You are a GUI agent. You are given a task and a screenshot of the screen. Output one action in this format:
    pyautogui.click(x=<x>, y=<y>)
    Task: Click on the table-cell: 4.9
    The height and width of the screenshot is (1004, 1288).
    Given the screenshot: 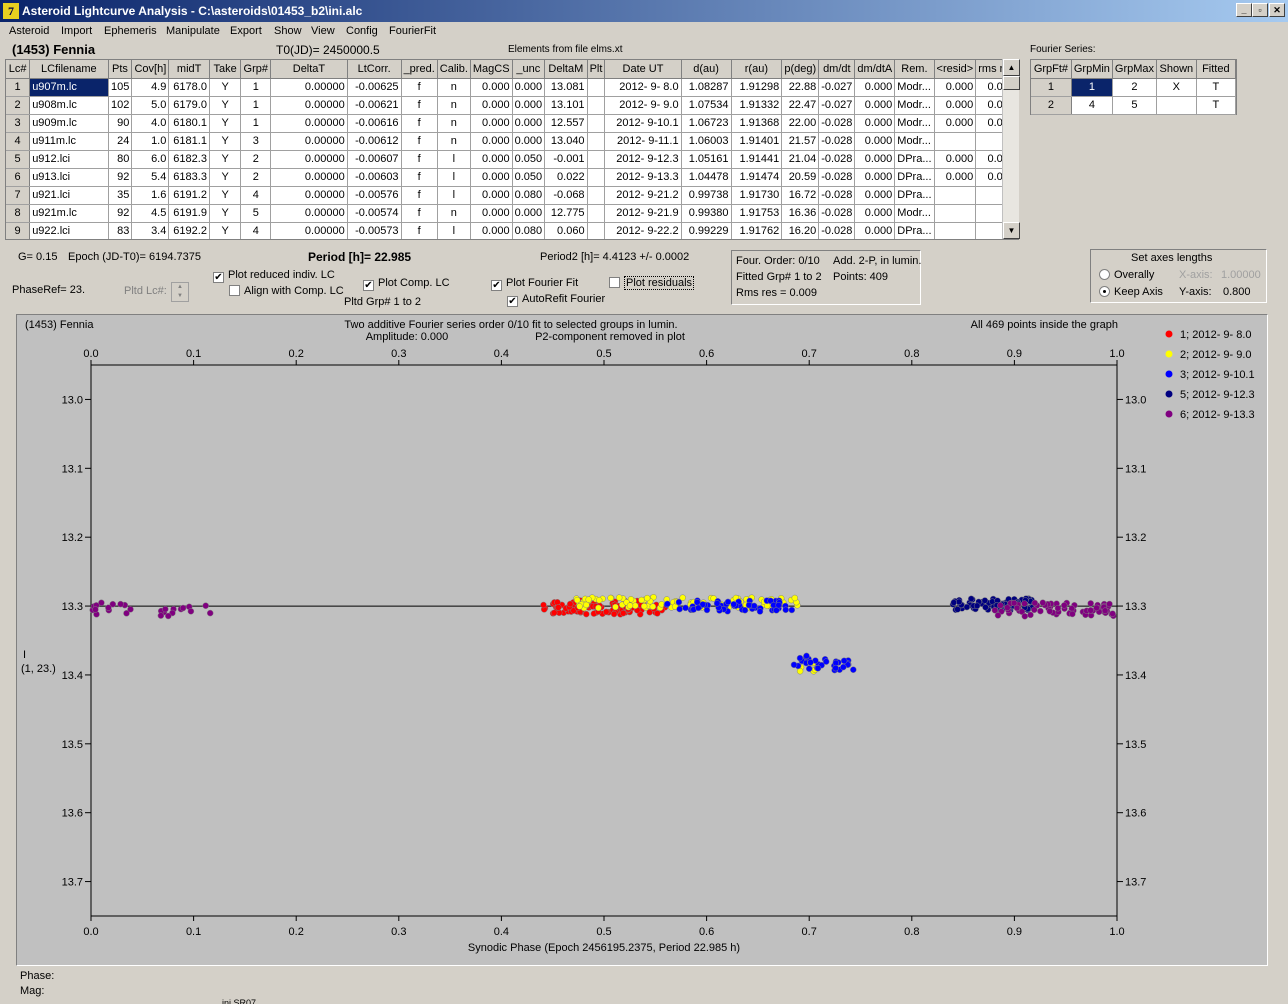 What is the action you would take?
    pyautogui.click(x=150, y=87)
    